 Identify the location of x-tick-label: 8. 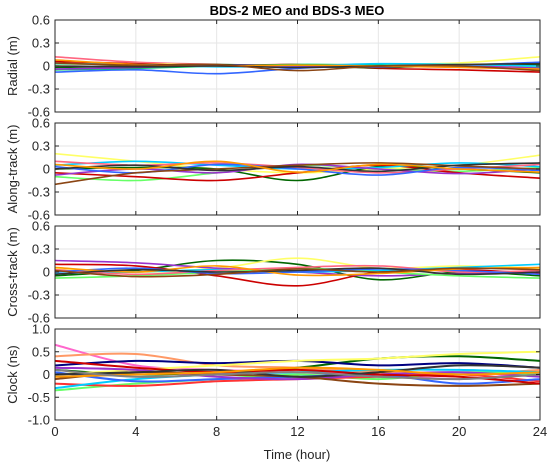
(216, 431).